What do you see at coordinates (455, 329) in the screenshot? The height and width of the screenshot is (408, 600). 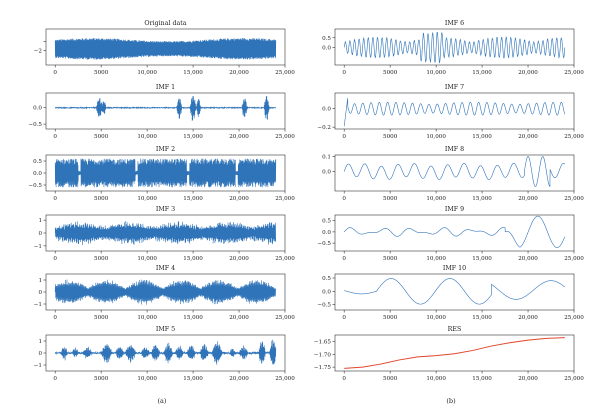 I see `panel-title-res: RES` at bounding box center [455, 329].